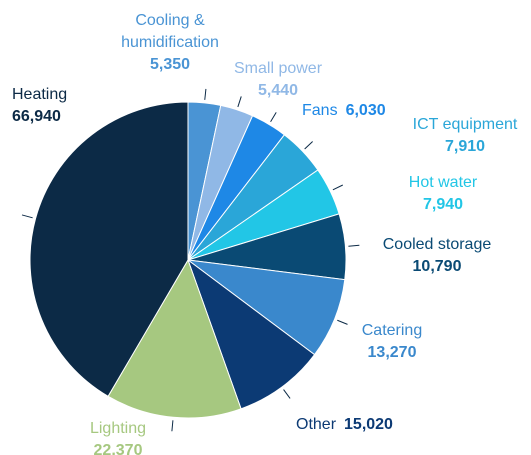 The width and height of the screenshot is (531, 455). Describe the element at coordinates (278, 80) in the screenshot. I see `slice-label: Small power 5,440` at that location.